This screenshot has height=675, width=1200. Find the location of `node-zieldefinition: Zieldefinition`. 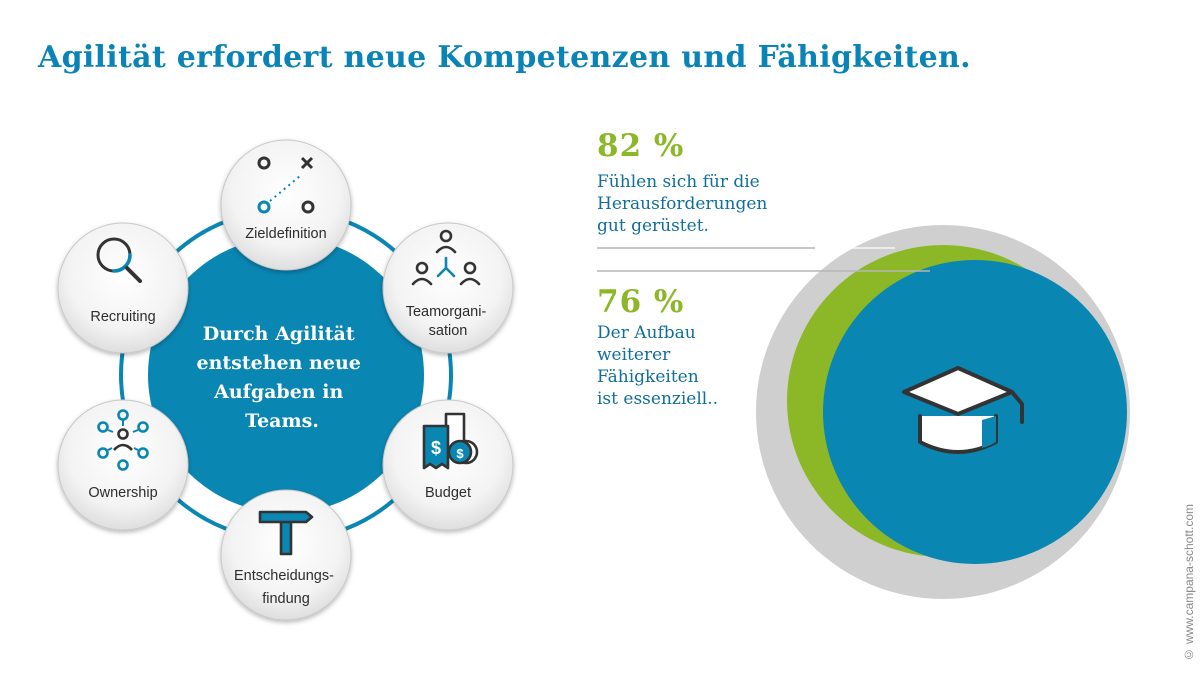

node-zieldefinition: Zieldefinition is located at coordinates (286, 205).